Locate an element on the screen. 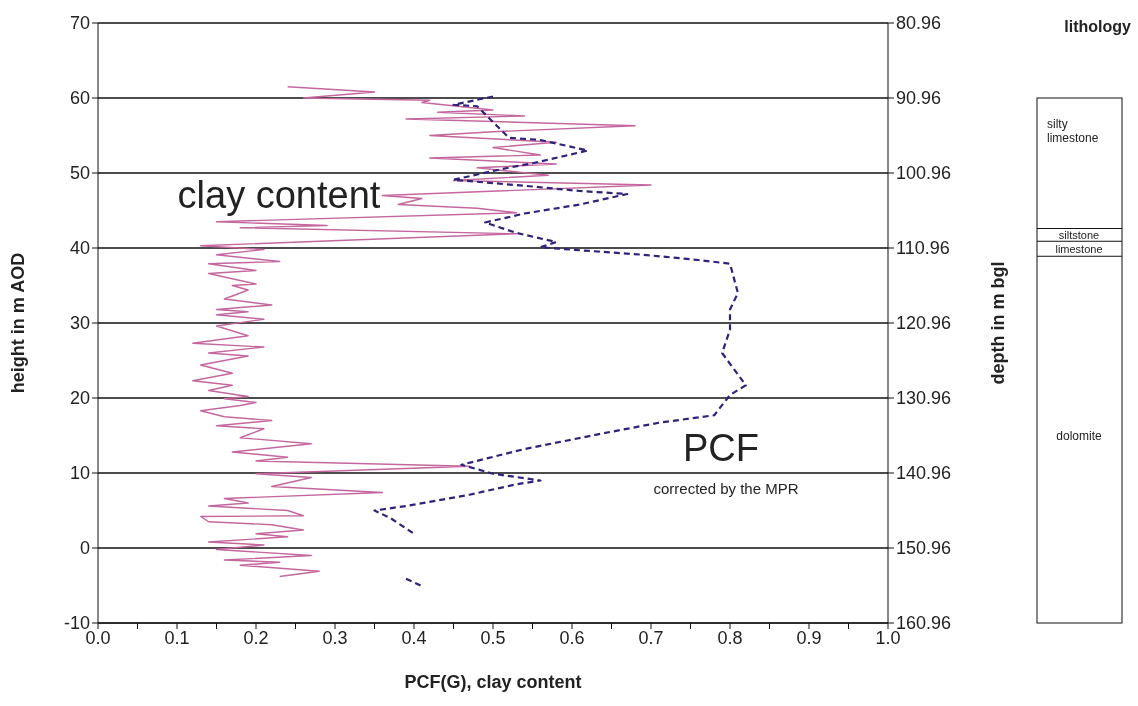 The image size is (1138, 706). x-tick-label: 0.9 is located at coordinates (809, 637).